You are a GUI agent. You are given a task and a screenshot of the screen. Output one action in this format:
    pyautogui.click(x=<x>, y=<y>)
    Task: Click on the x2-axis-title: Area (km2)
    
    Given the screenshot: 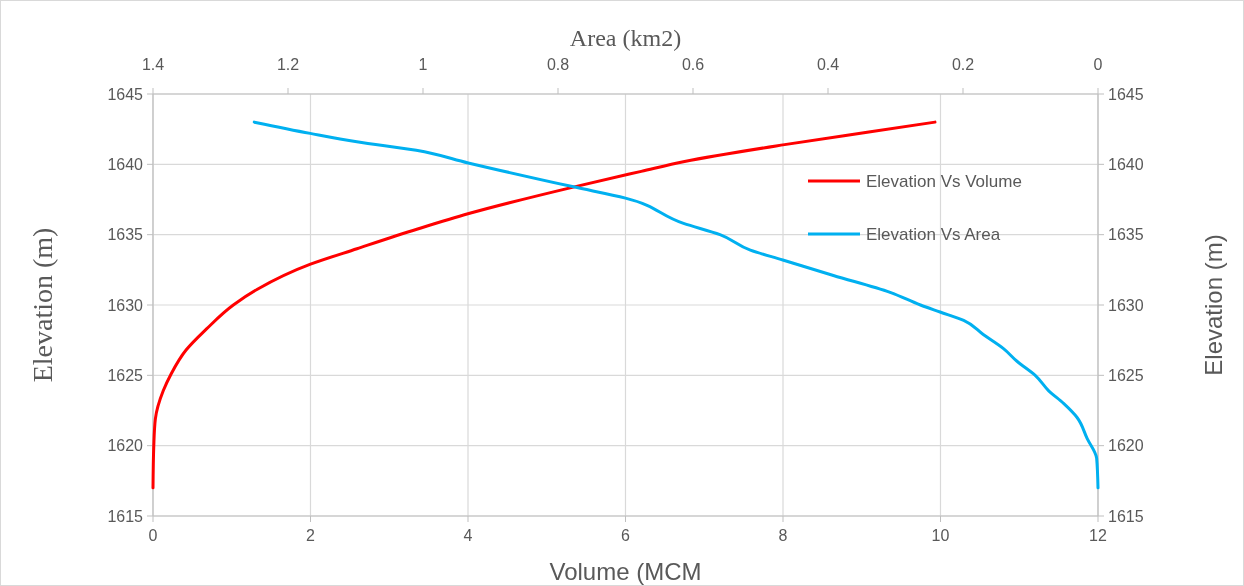 What is the action you would take?
    pyautogui.click(x=625, y=38)
    